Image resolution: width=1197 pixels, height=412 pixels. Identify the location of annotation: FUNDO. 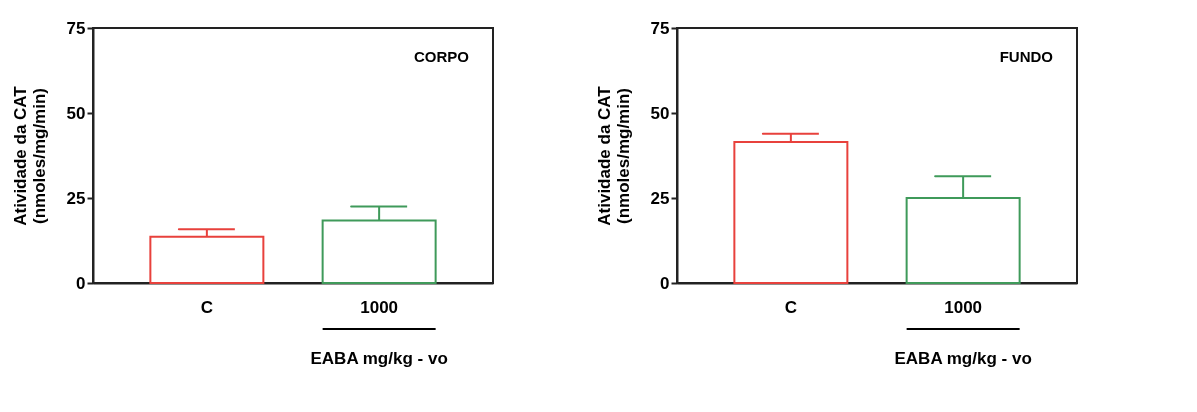
(1026, 56).